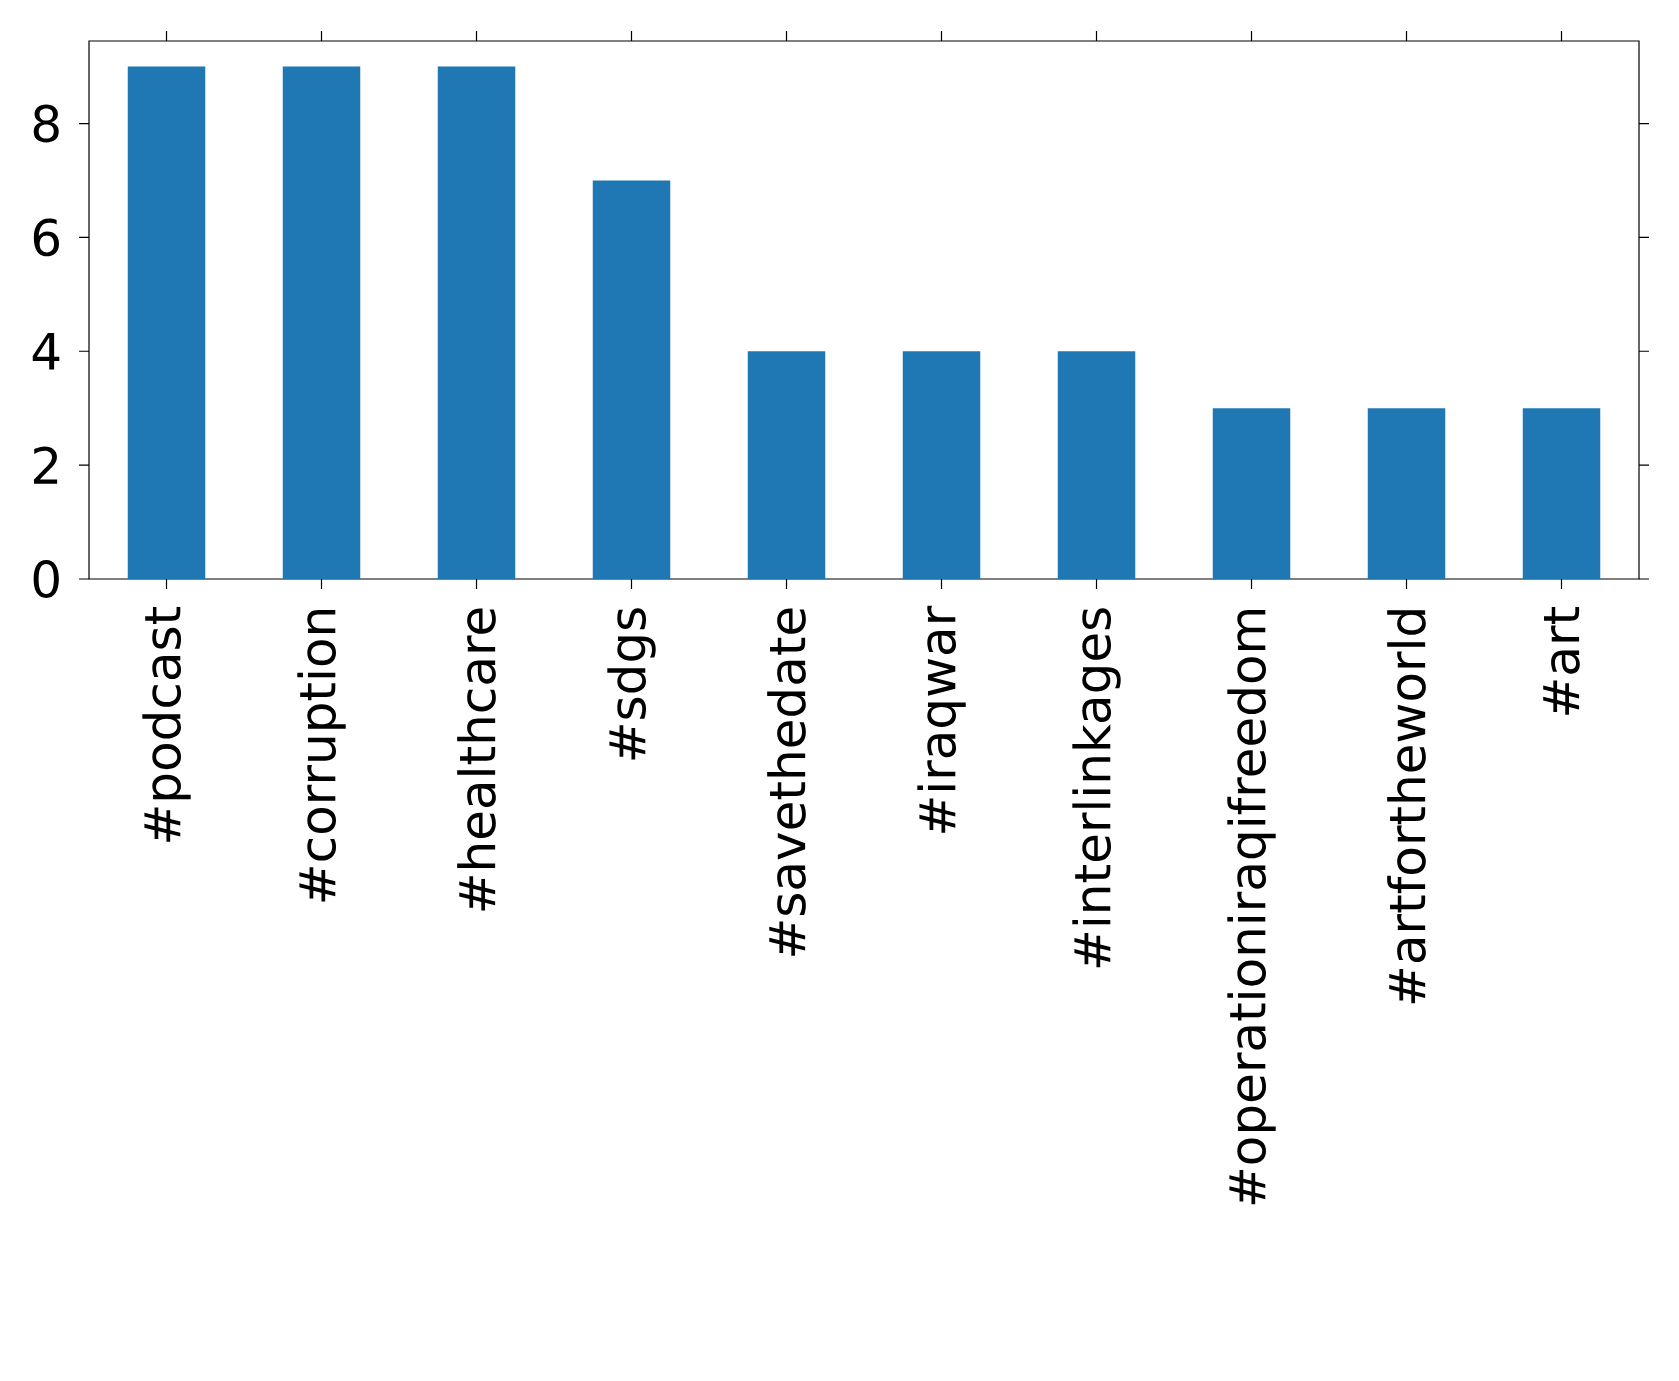 The width and height of the screenshot is (1679, 1381). What do you see at coordinates (941, 719) in the screenshot?
I see `x-tick-label: #iraqwar` at bounding box center [941, 719].